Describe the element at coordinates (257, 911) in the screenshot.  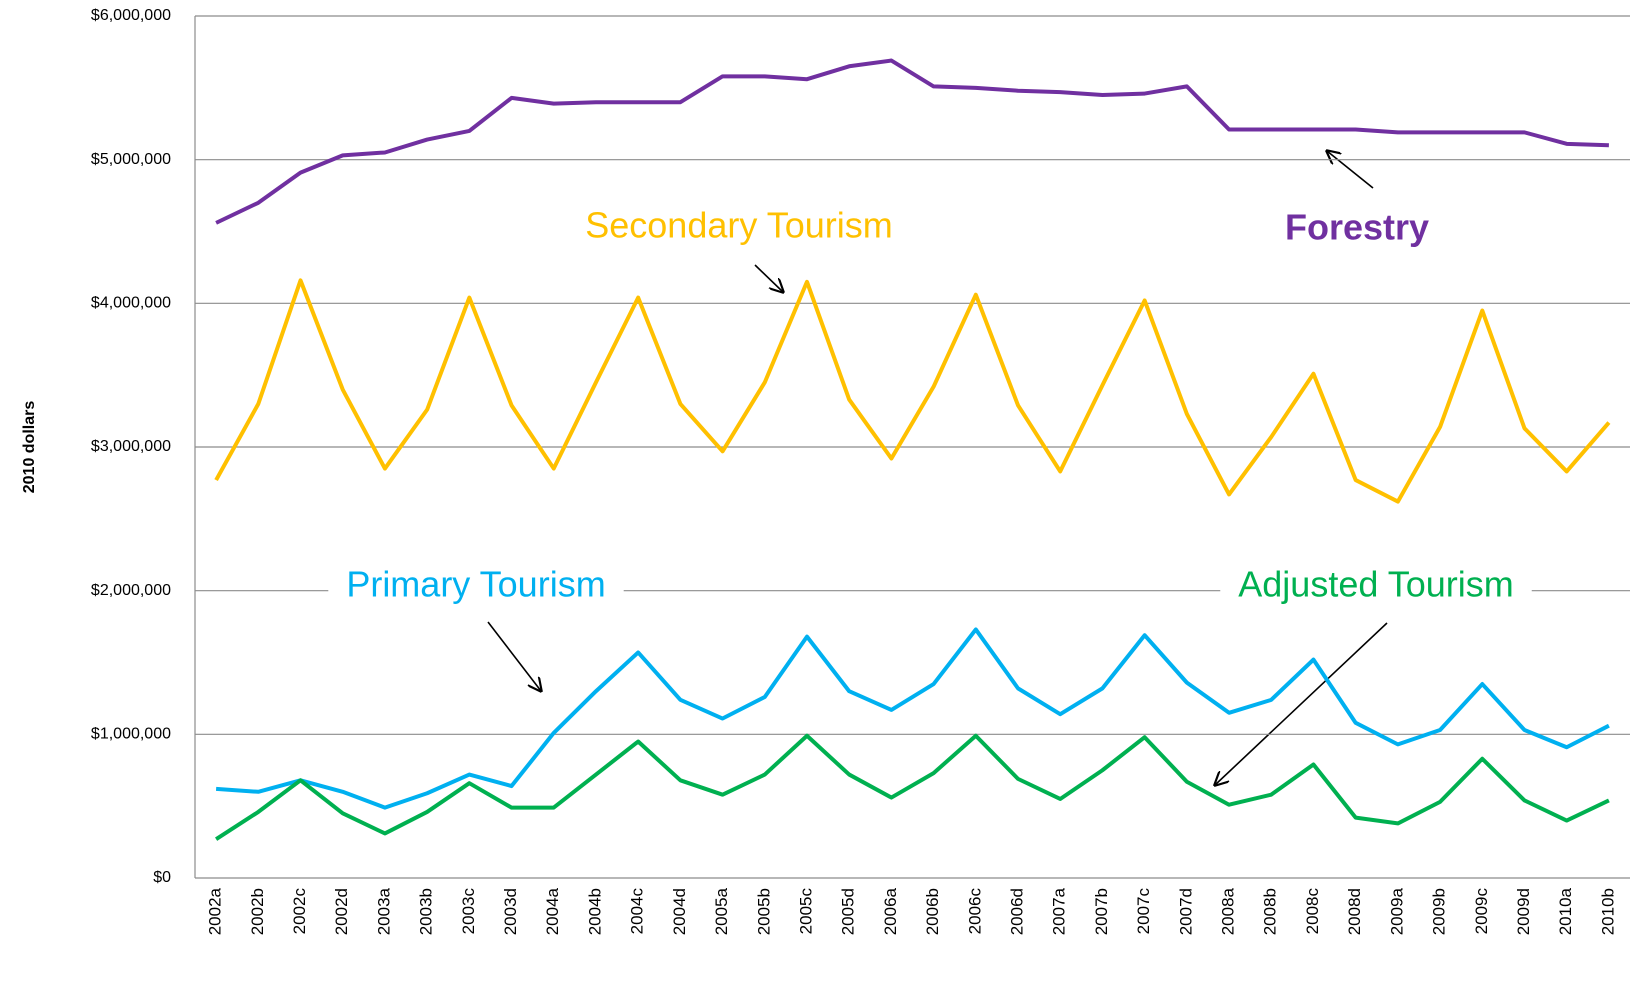
I see `x-tick-label: 2002b` at that location.